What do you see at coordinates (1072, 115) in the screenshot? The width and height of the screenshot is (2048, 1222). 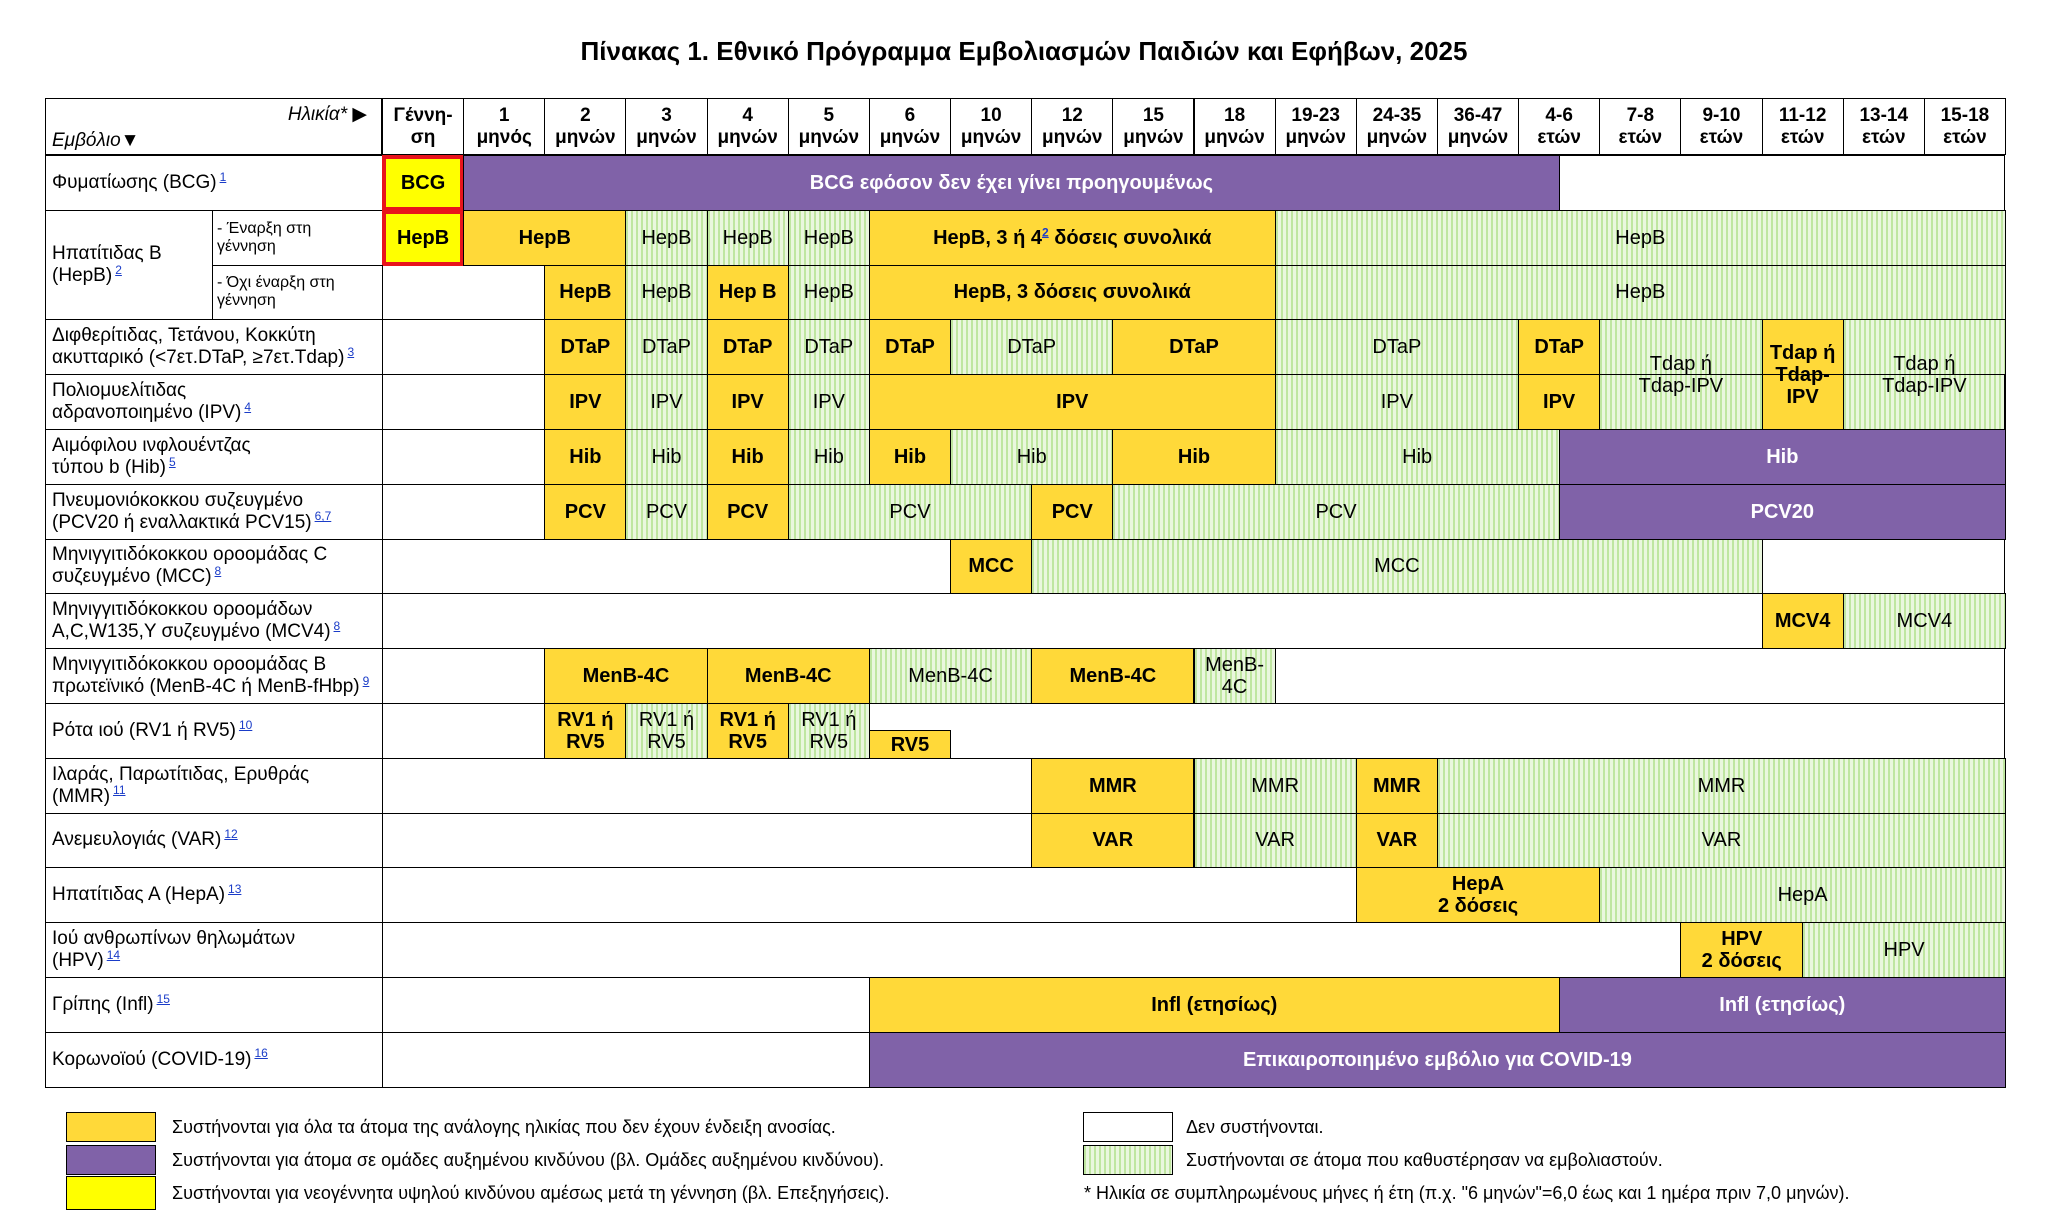 I see `header-text: 12` at bounding box center [1072, 115].